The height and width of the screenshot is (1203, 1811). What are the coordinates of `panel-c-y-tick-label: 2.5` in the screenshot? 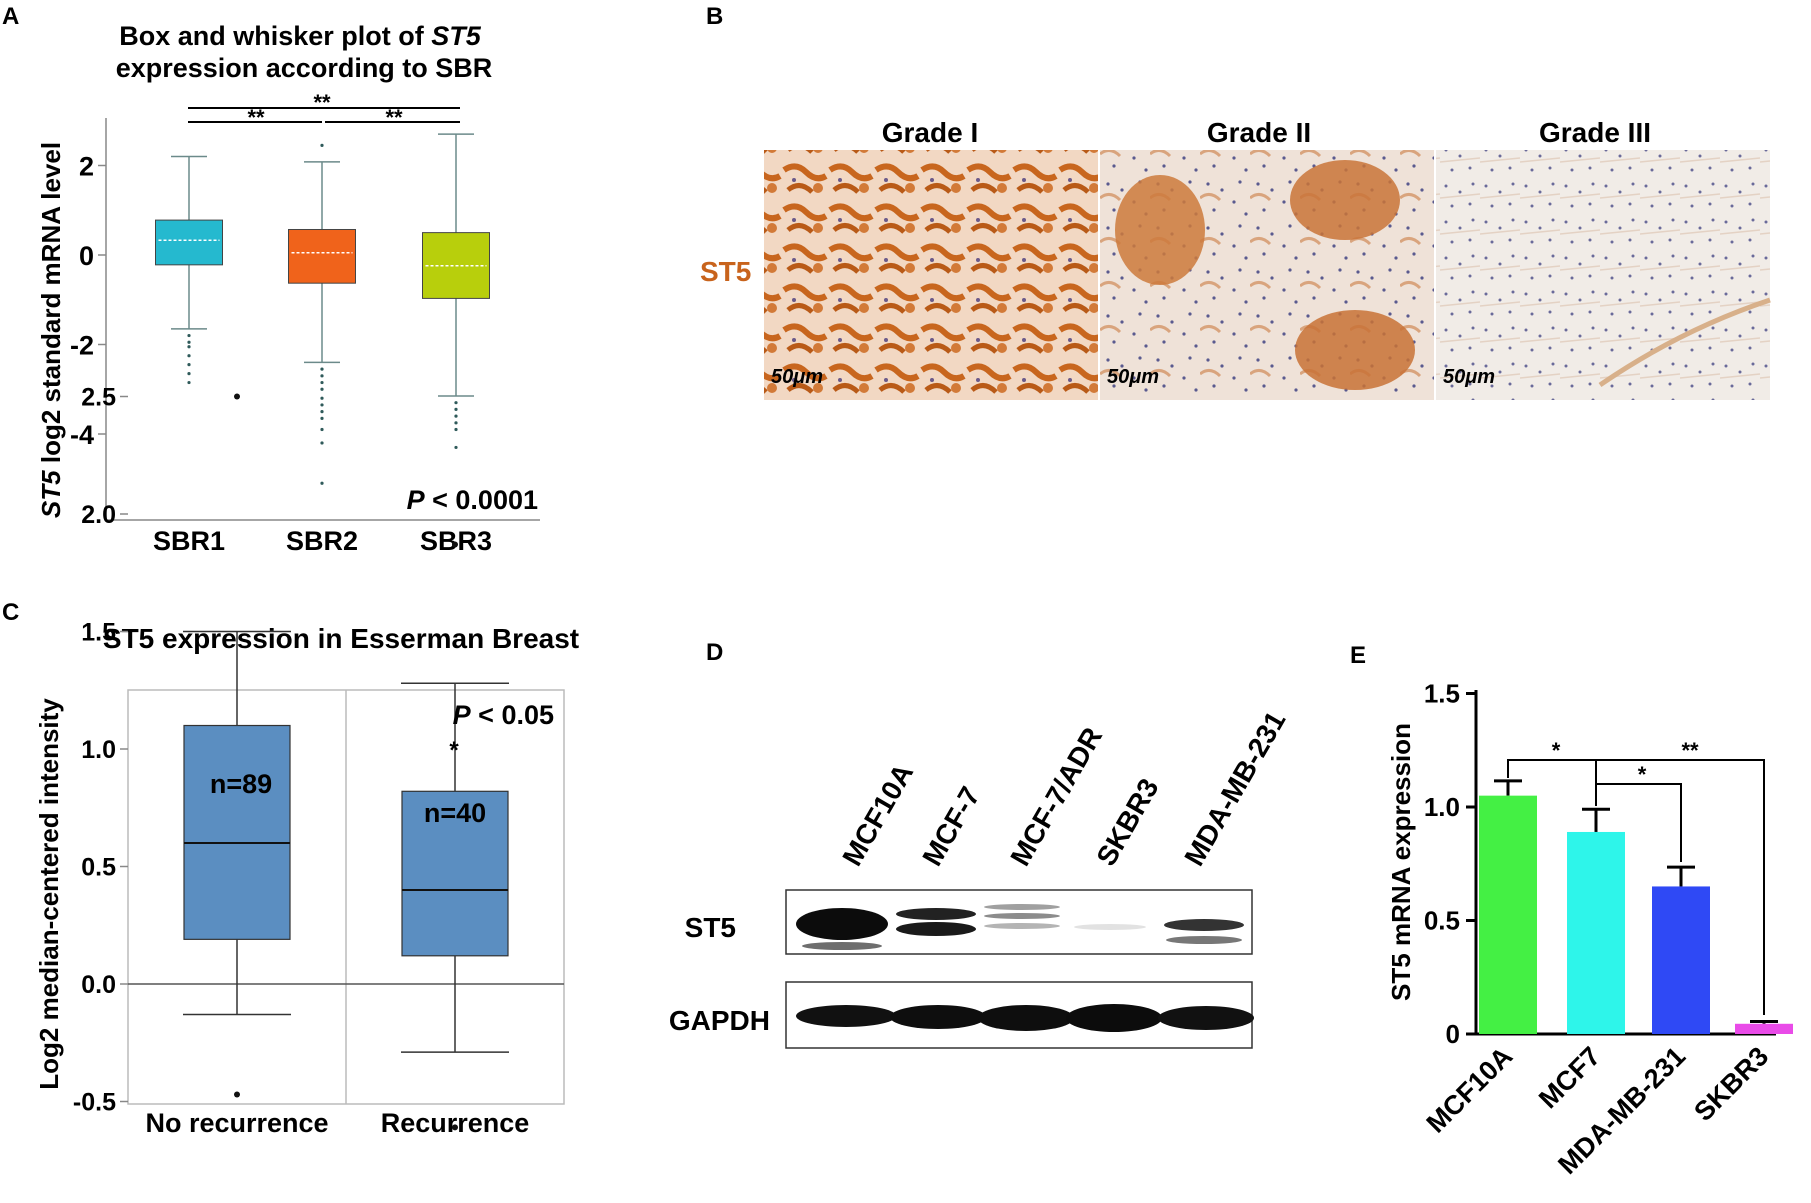 It's located at (98, 398).